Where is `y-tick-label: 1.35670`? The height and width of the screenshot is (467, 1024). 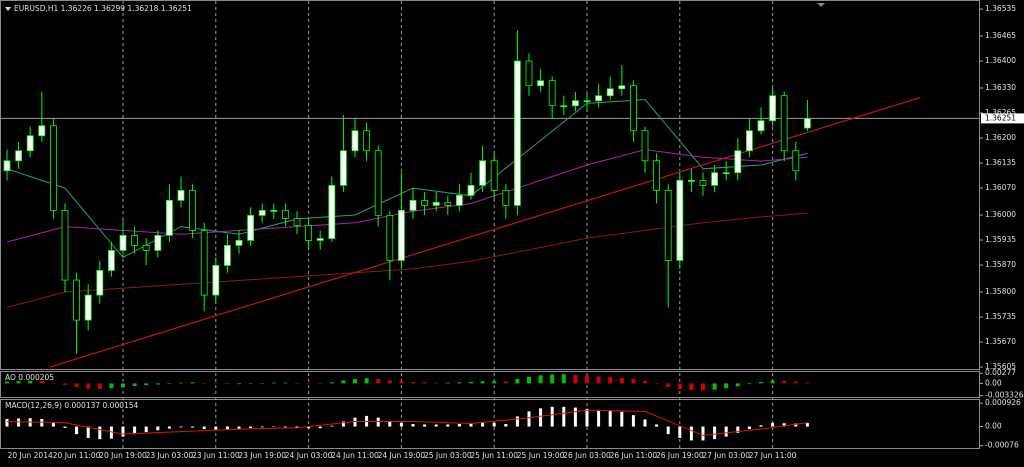
y-tick-label: 1.35670 is located at coordinates (1000, 341).